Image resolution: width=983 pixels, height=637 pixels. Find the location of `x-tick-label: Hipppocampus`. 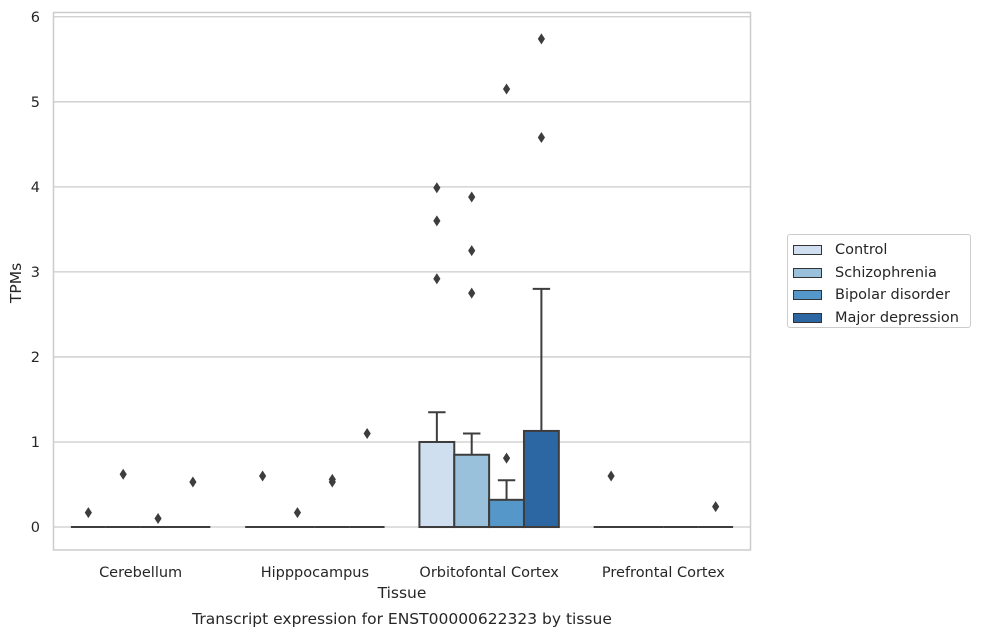

x-tick-label: Hipppocampus is located at coordinates (315, 573).